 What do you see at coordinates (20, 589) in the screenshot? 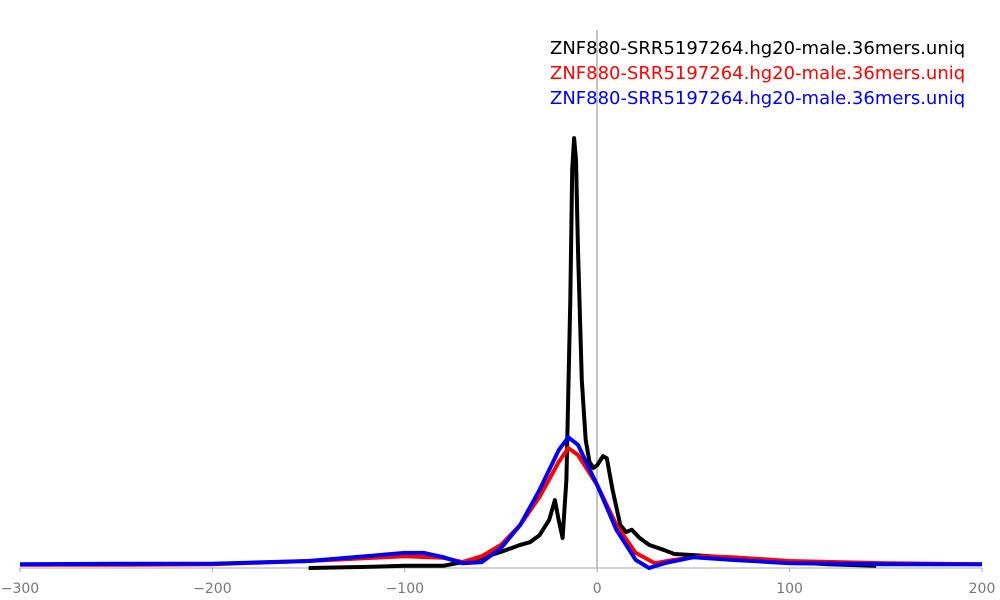
I see `x-tick-label: −300` at bounding box center [20, 589].